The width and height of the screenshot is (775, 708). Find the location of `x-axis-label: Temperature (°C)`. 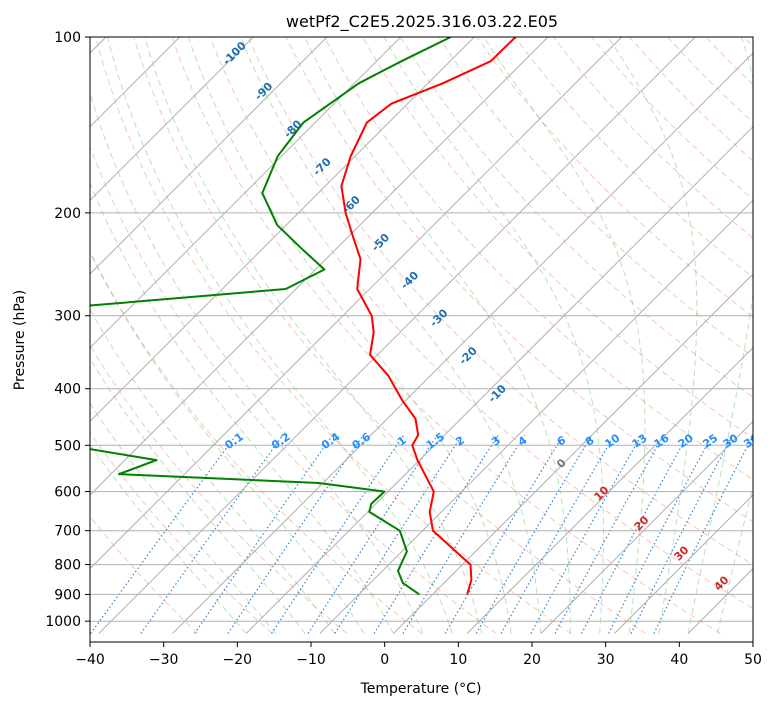

x-axis-label: Temperature (°C) is located at coordinates (421, 689).